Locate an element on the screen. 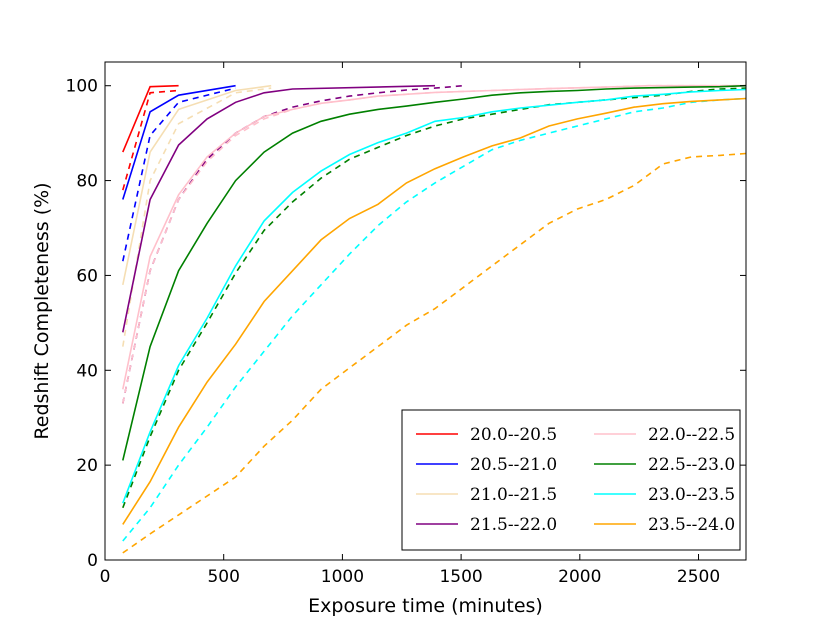  legend-label: 22.5--23.0 is located at coordinates (691, 465).